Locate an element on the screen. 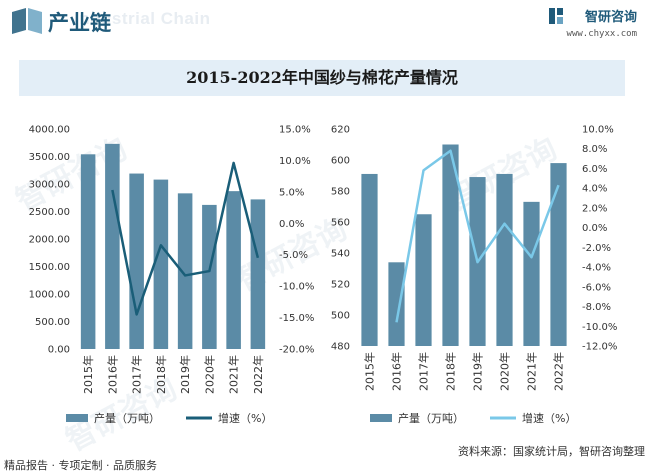  y-right-tick-label: 6.0% is located at coordinates (594, 169).